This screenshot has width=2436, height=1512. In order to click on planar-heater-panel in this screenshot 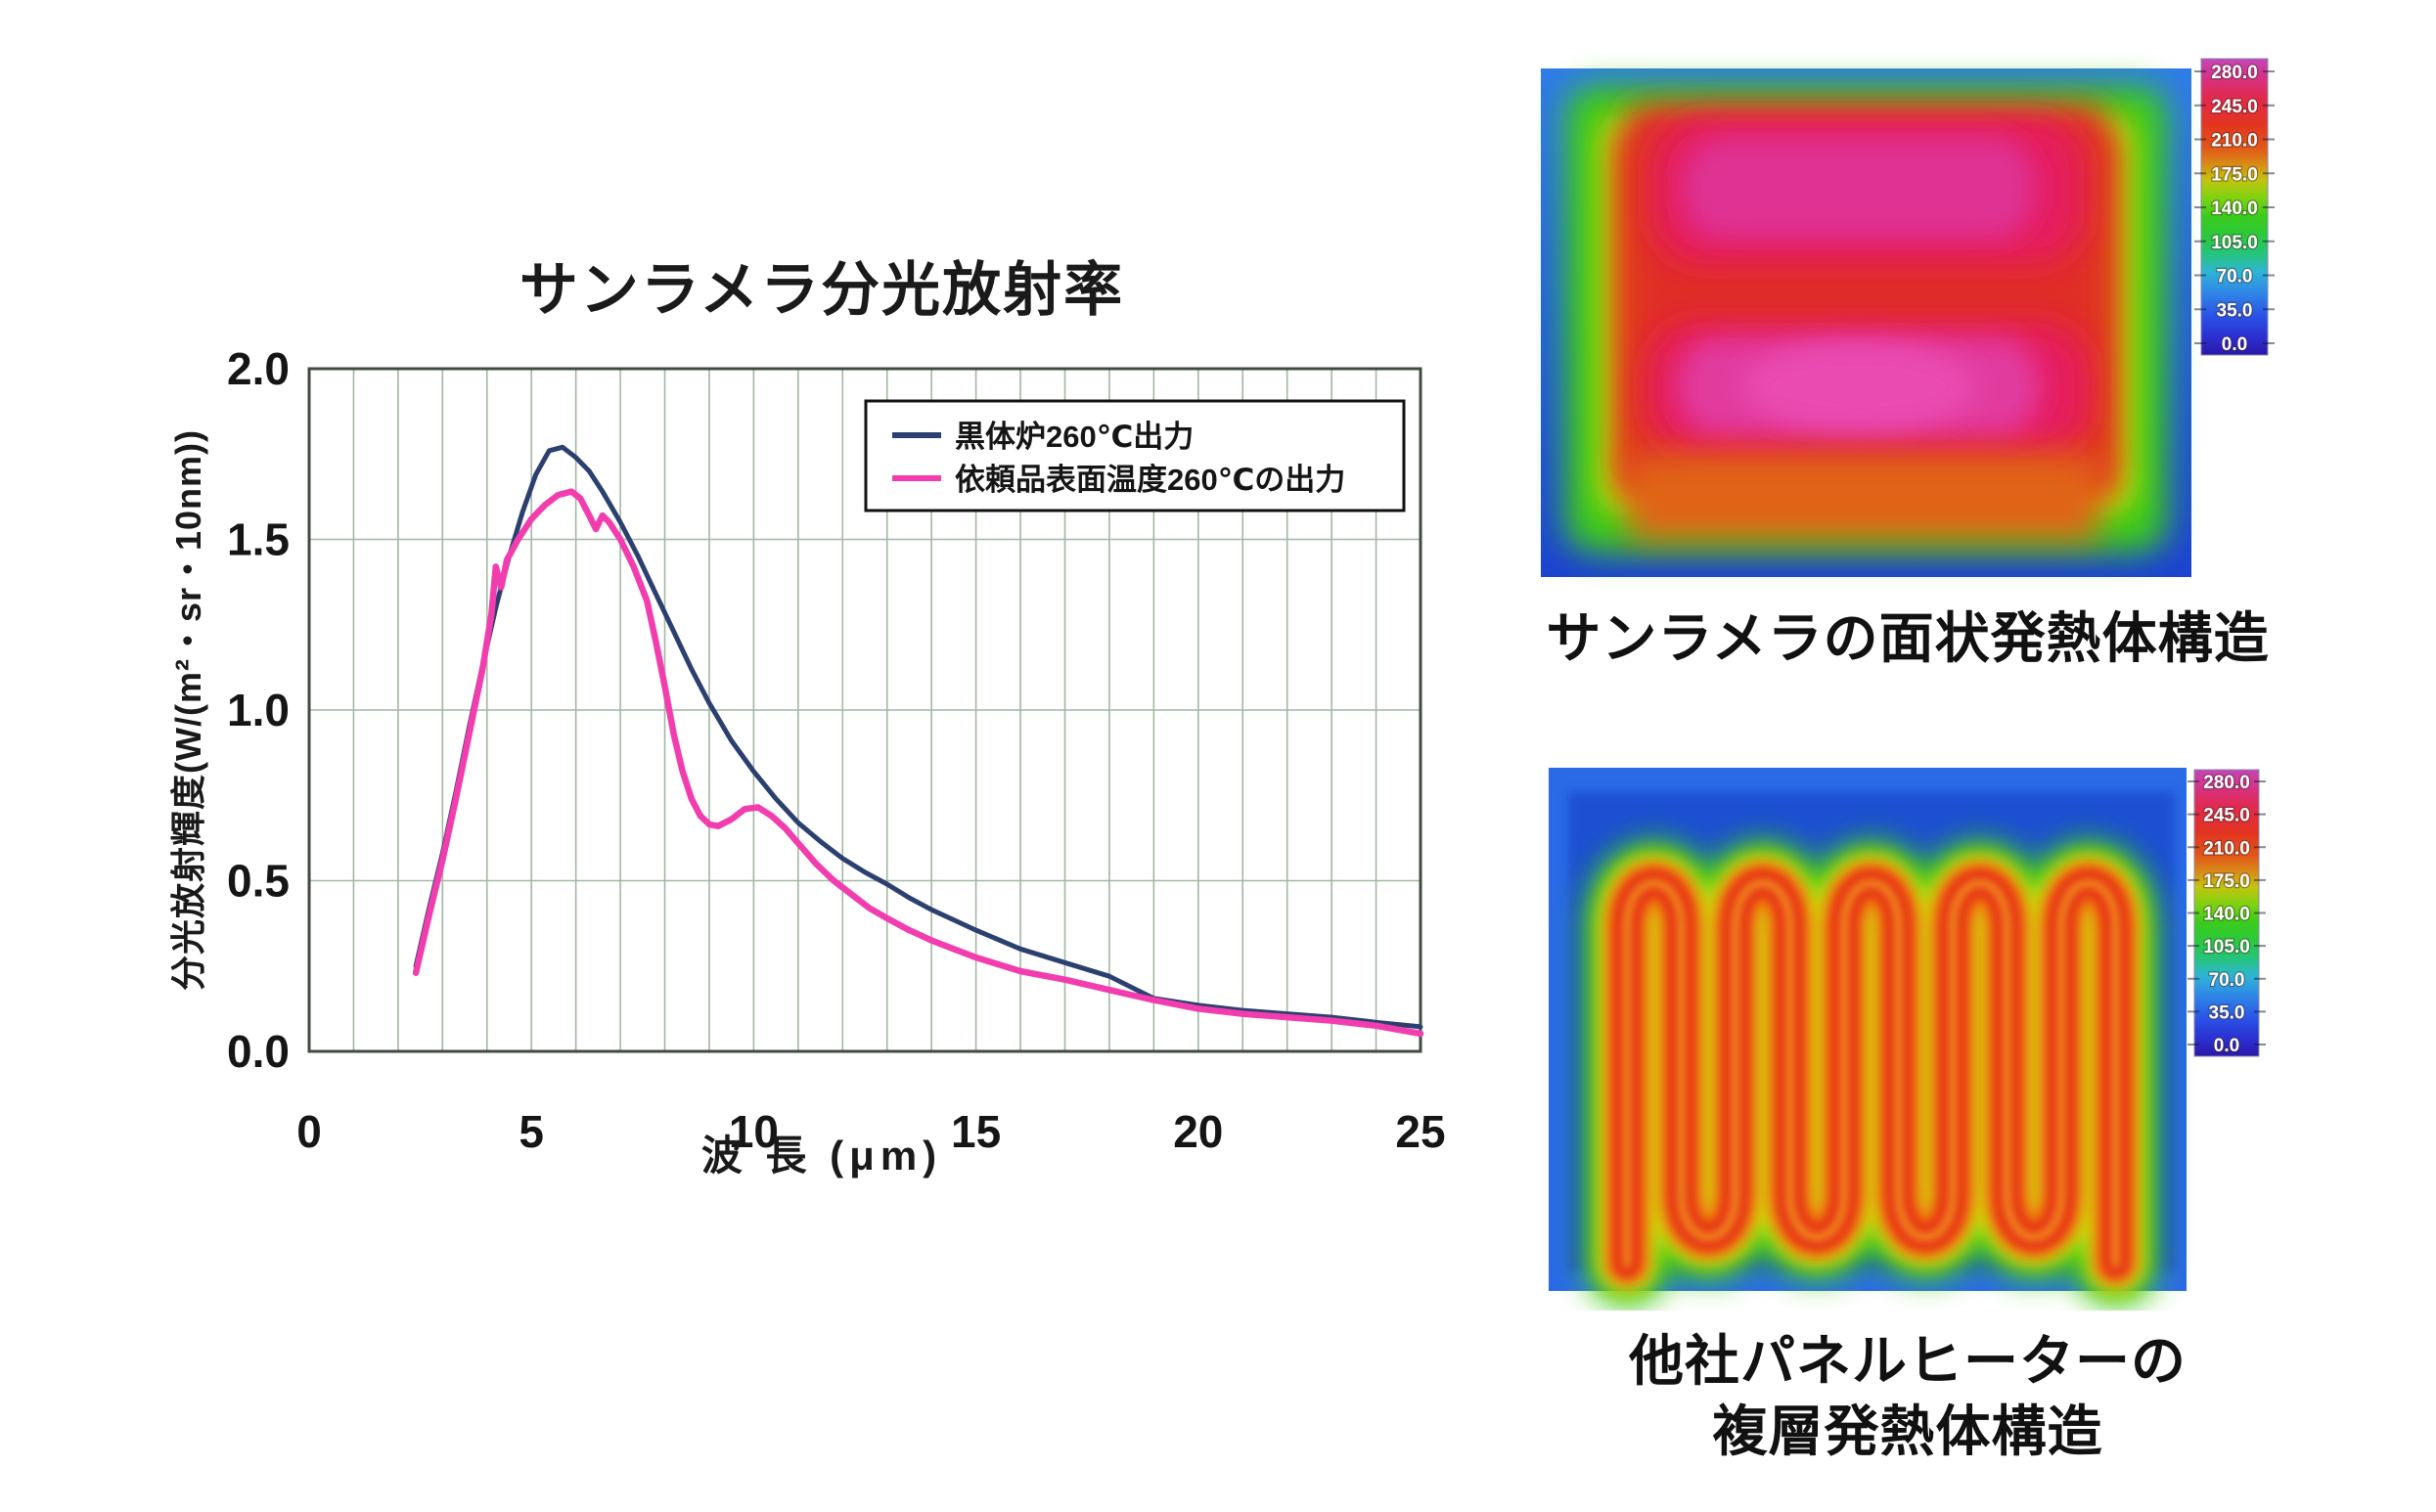, I will do `click(1866, 323)`.